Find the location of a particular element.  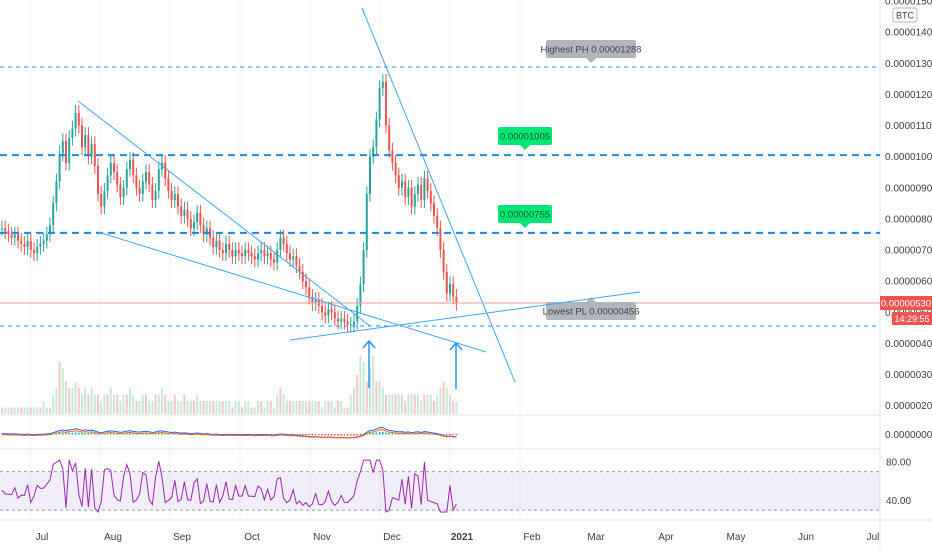

label-resistance-2-pointer is located at coordinates (525, 225).